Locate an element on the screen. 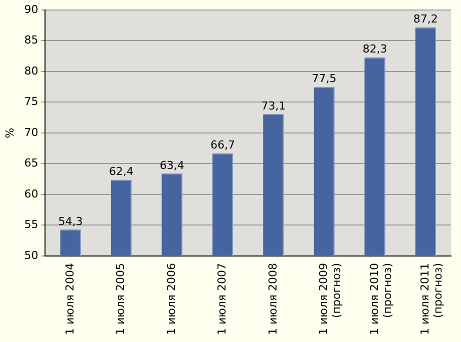 The image size is (461, 342). data-label: 77,5 is located at coordinates (324, 79).